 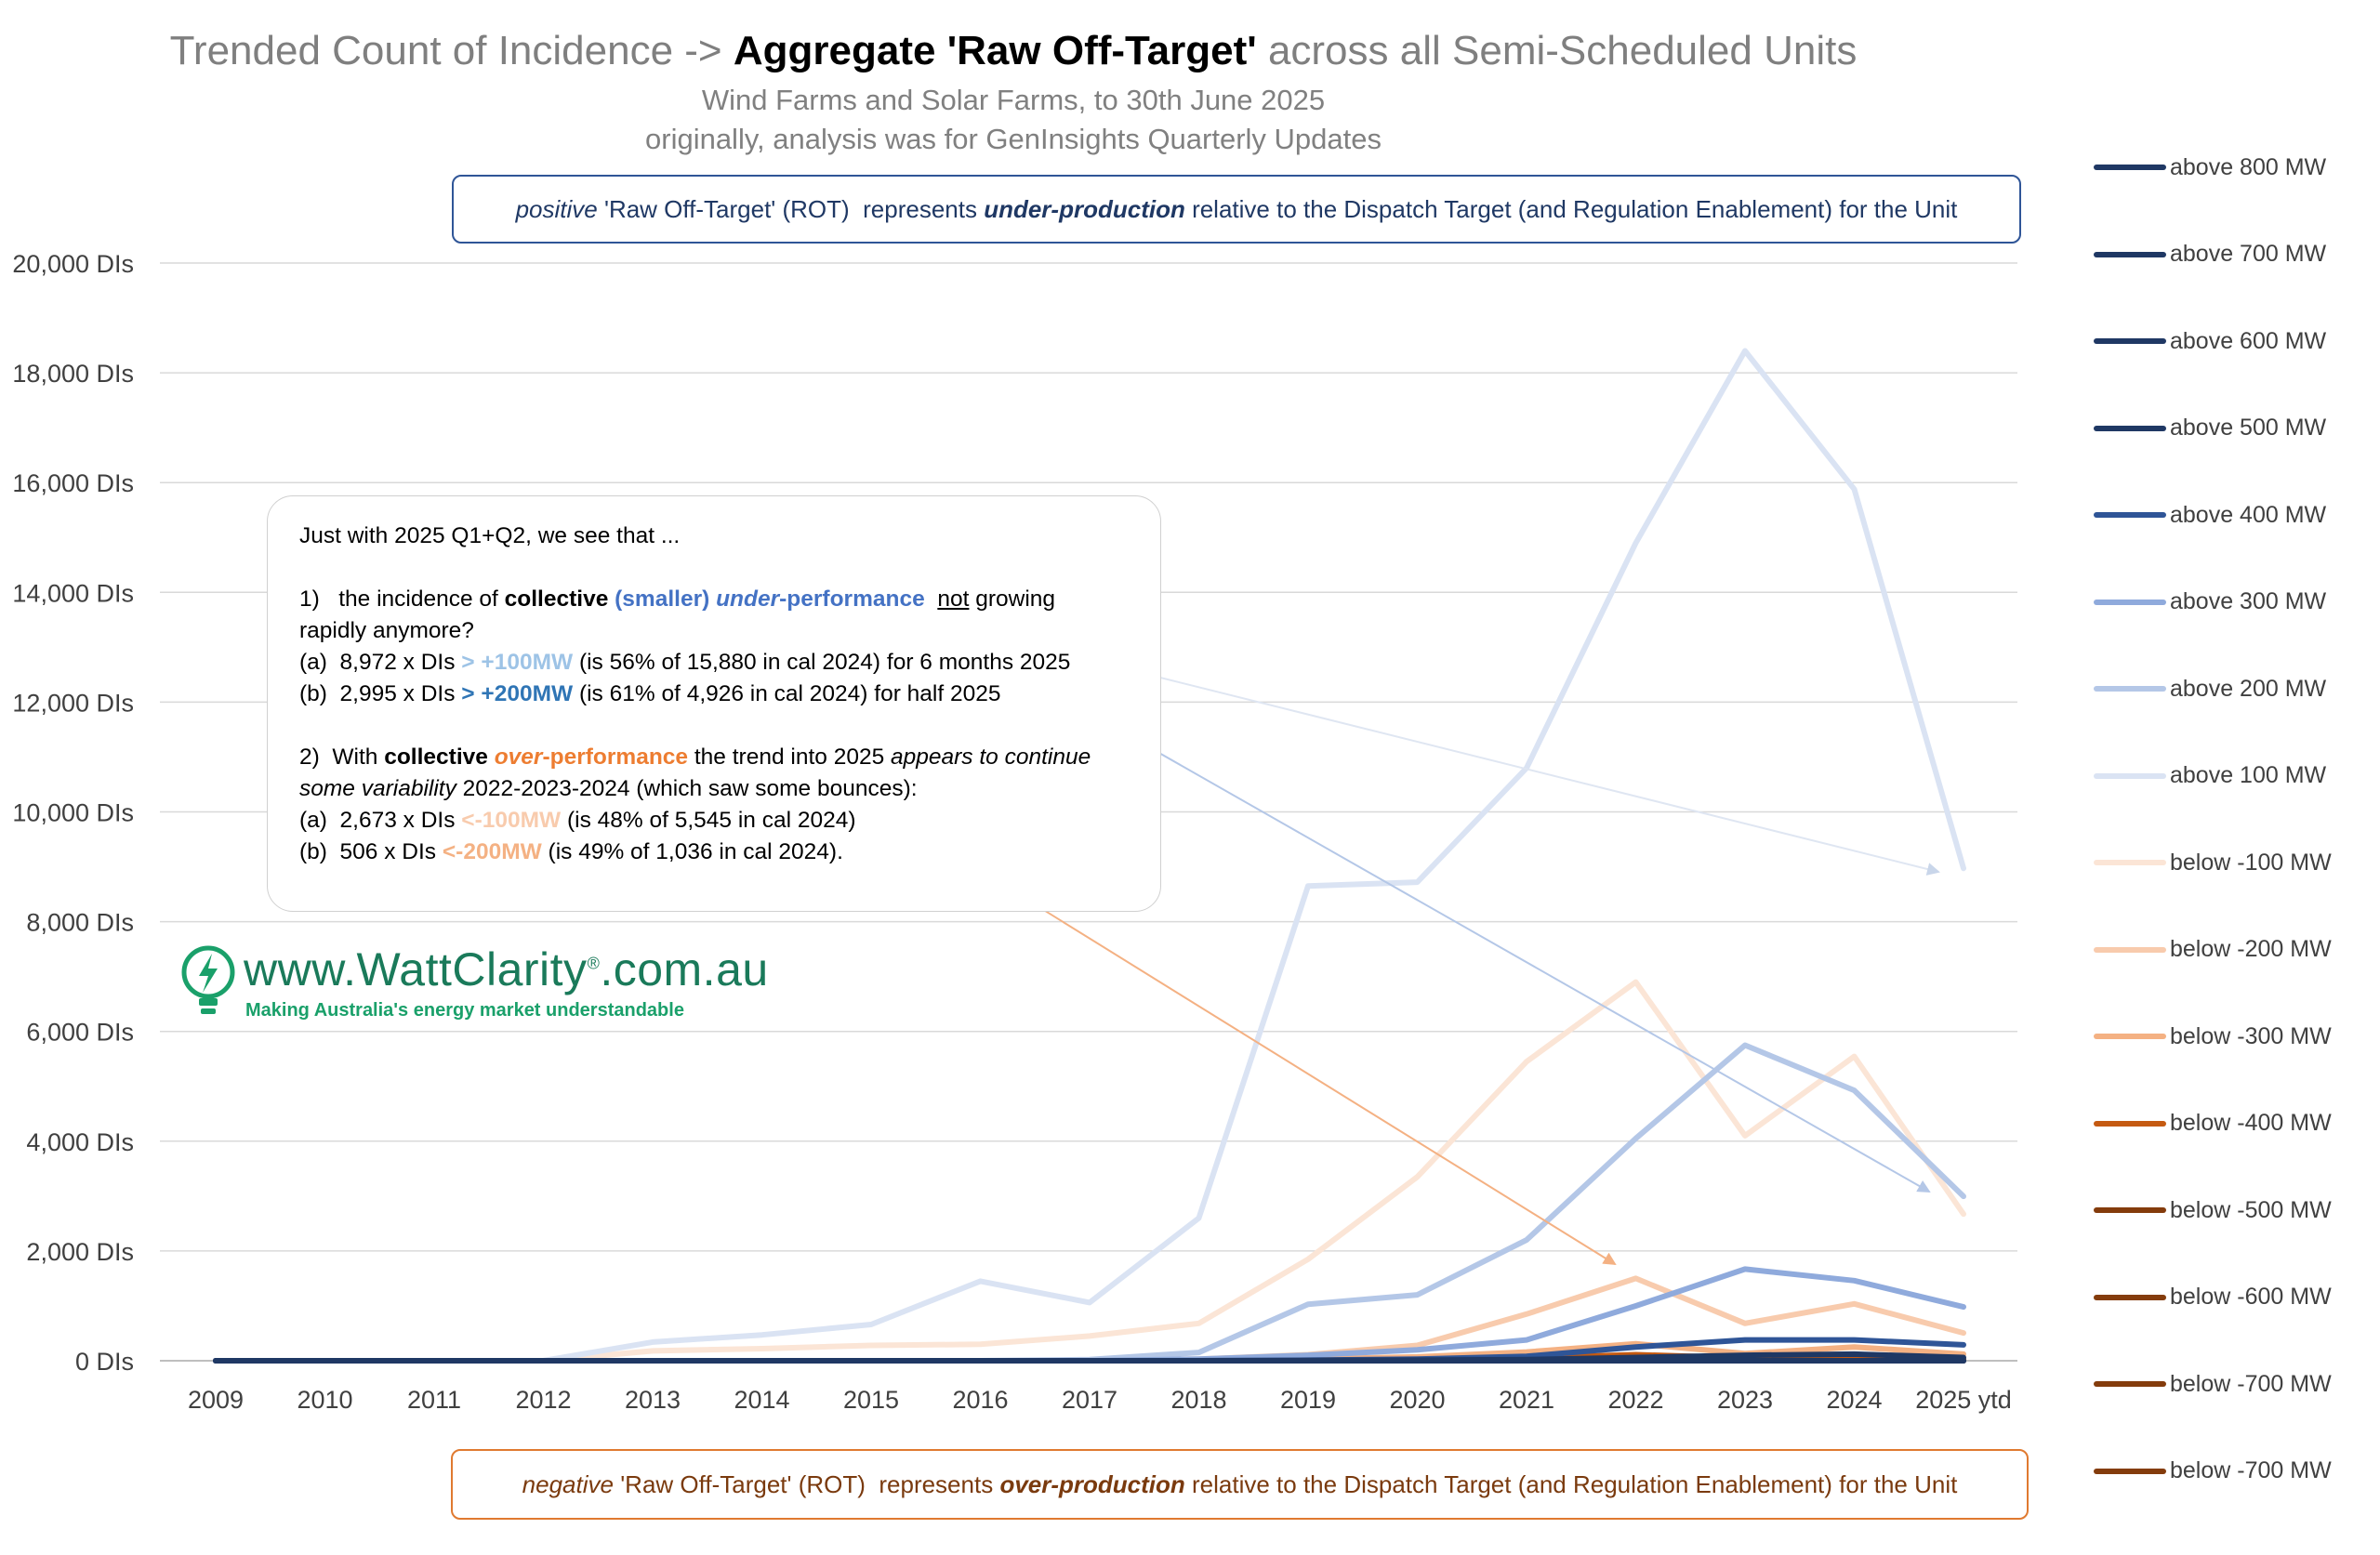 I want to click on legend-label: above 700 MW, so click(x=2248, y=254).